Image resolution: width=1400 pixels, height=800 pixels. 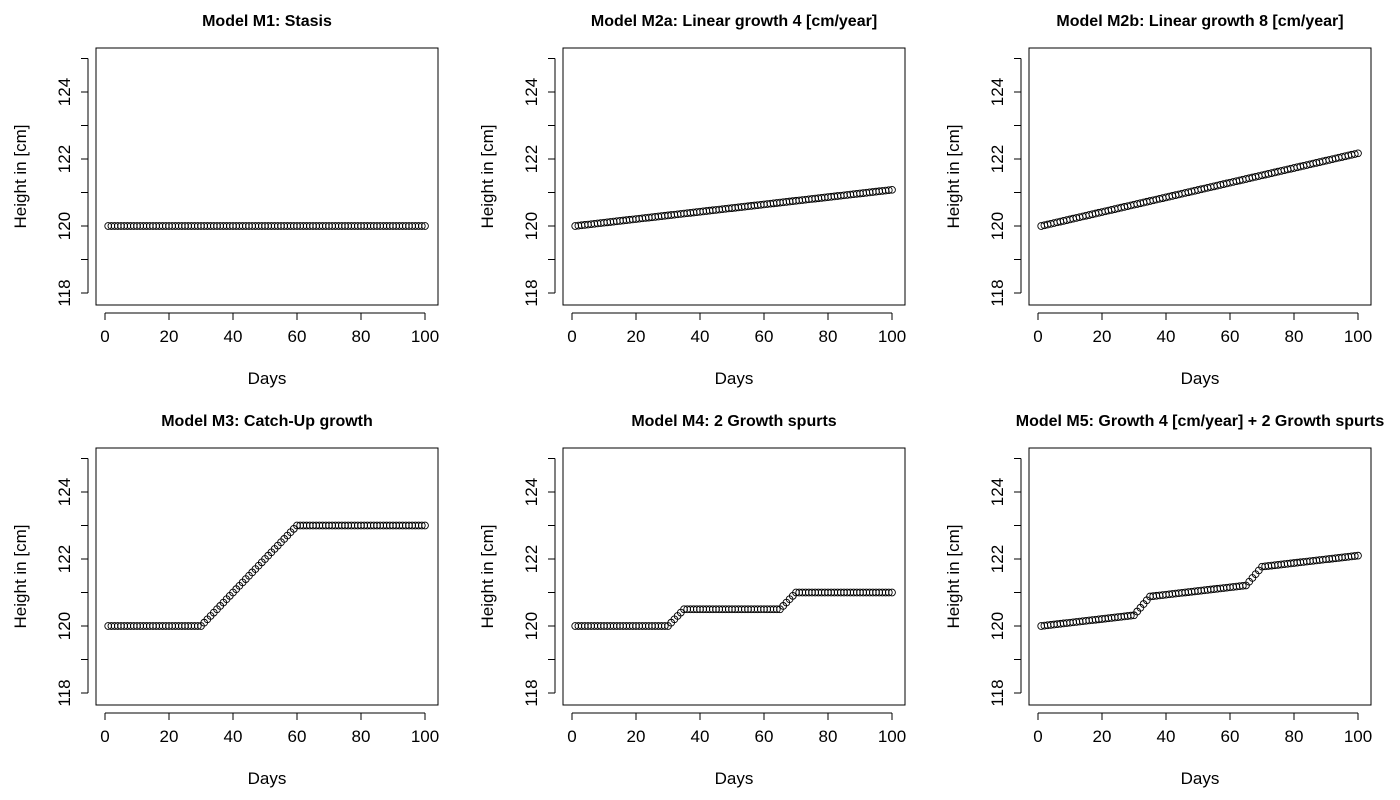 I want to click on chart-title: Model M1: Stasis, so click(x=267, y=21).